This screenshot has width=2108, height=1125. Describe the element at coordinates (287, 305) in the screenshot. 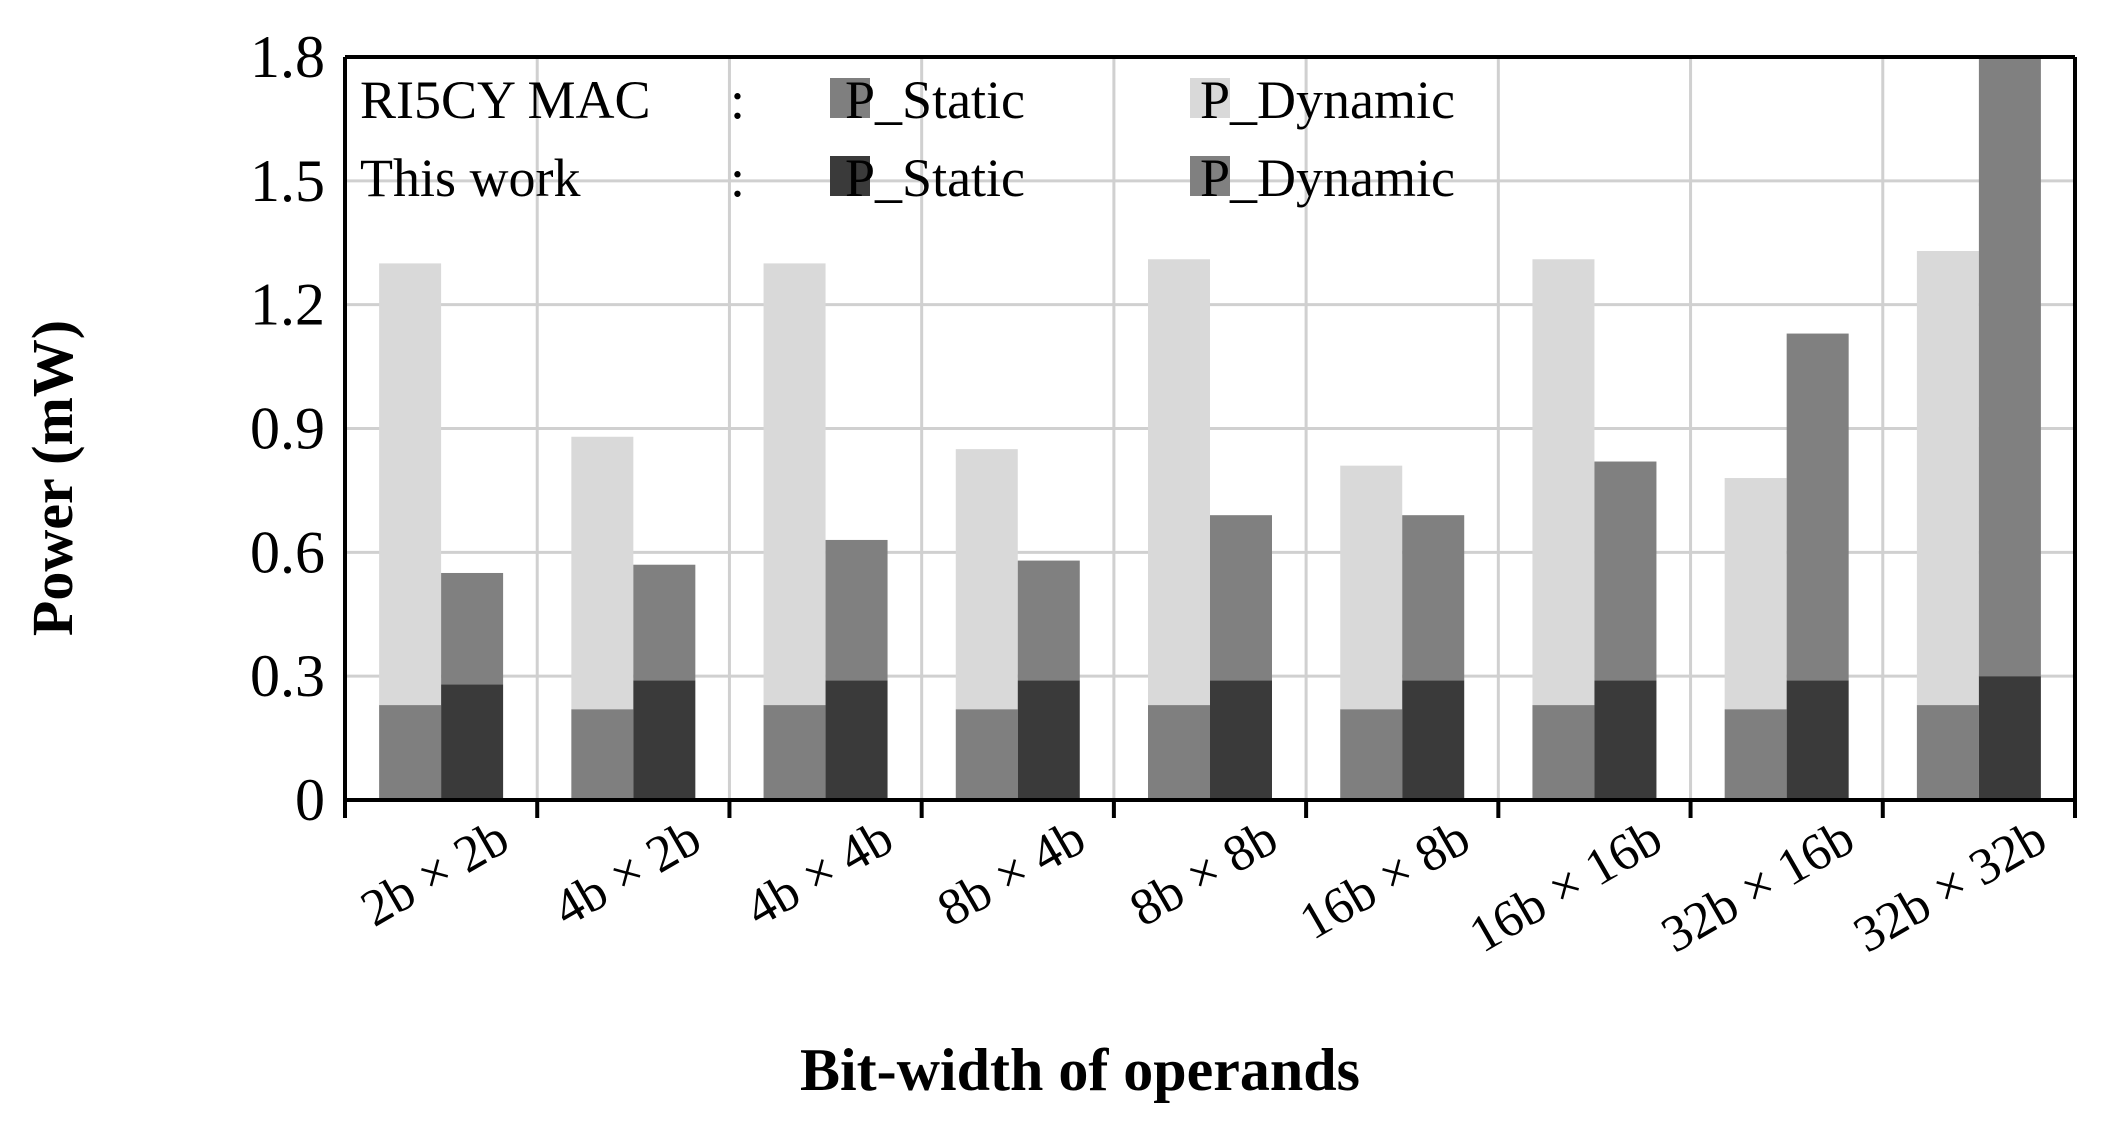

I see `y-tick-label: 1.2` at that location.